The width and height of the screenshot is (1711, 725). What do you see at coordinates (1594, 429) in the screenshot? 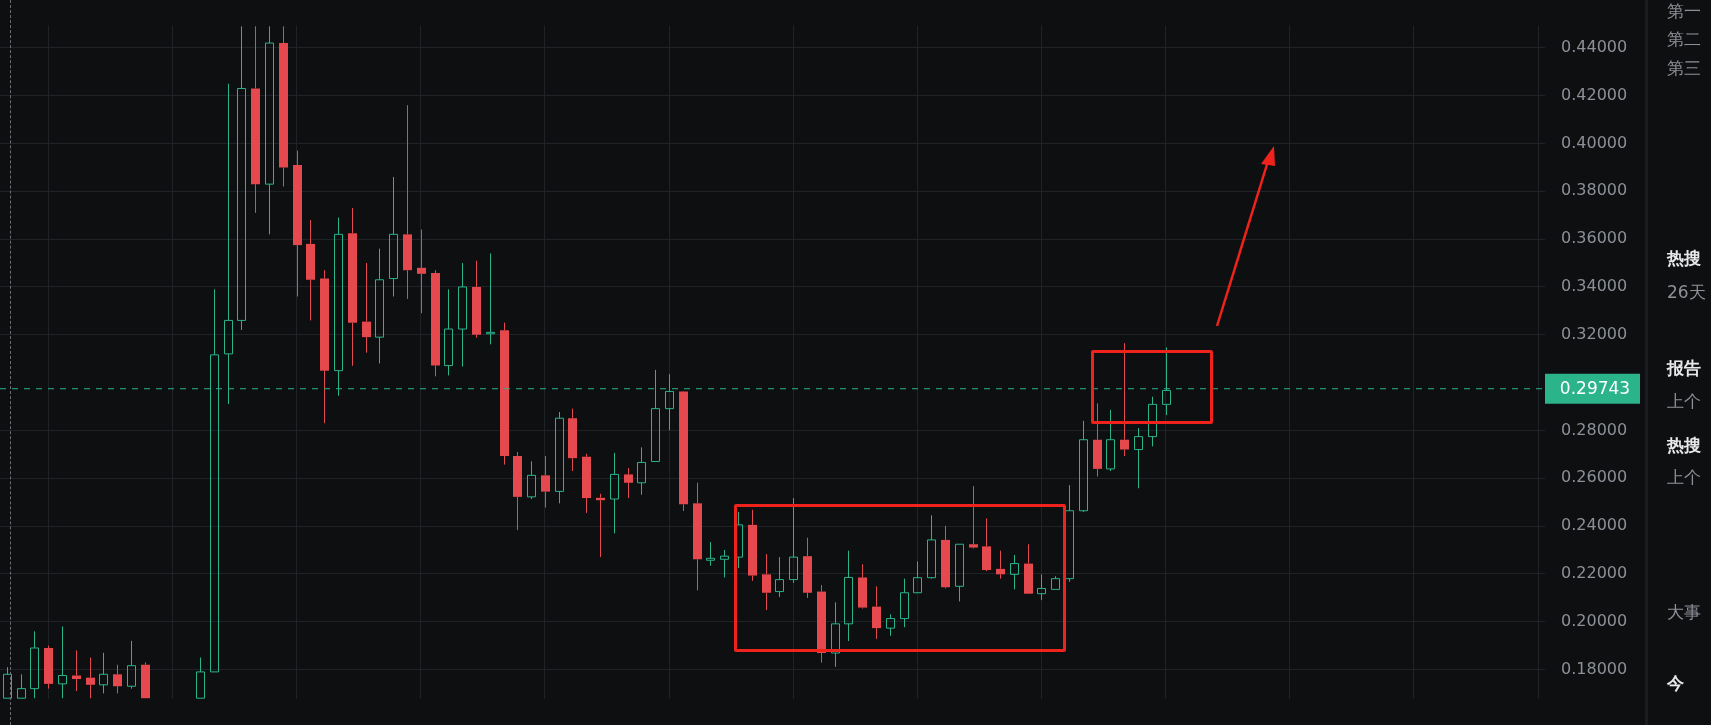
I see `y-tick-label: 0.28000` at bounding box center [1594, 429].